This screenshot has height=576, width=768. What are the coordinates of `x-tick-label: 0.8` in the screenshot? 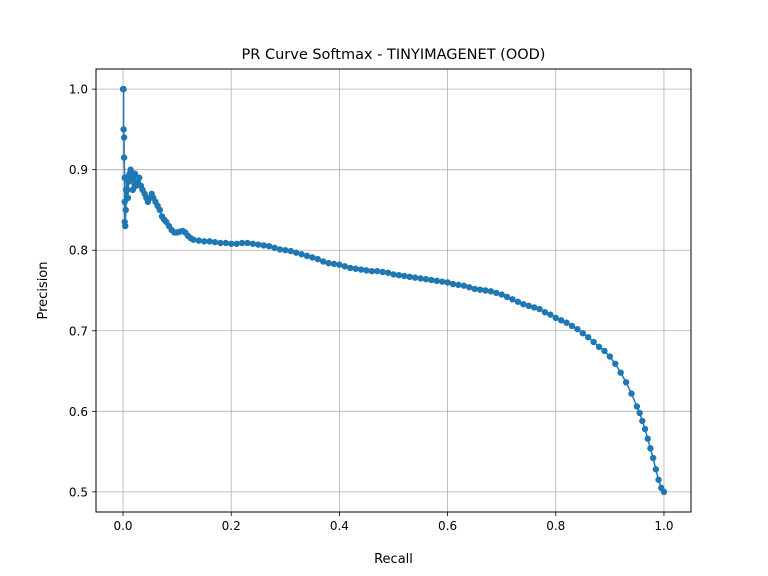 It's located at (555, 526).